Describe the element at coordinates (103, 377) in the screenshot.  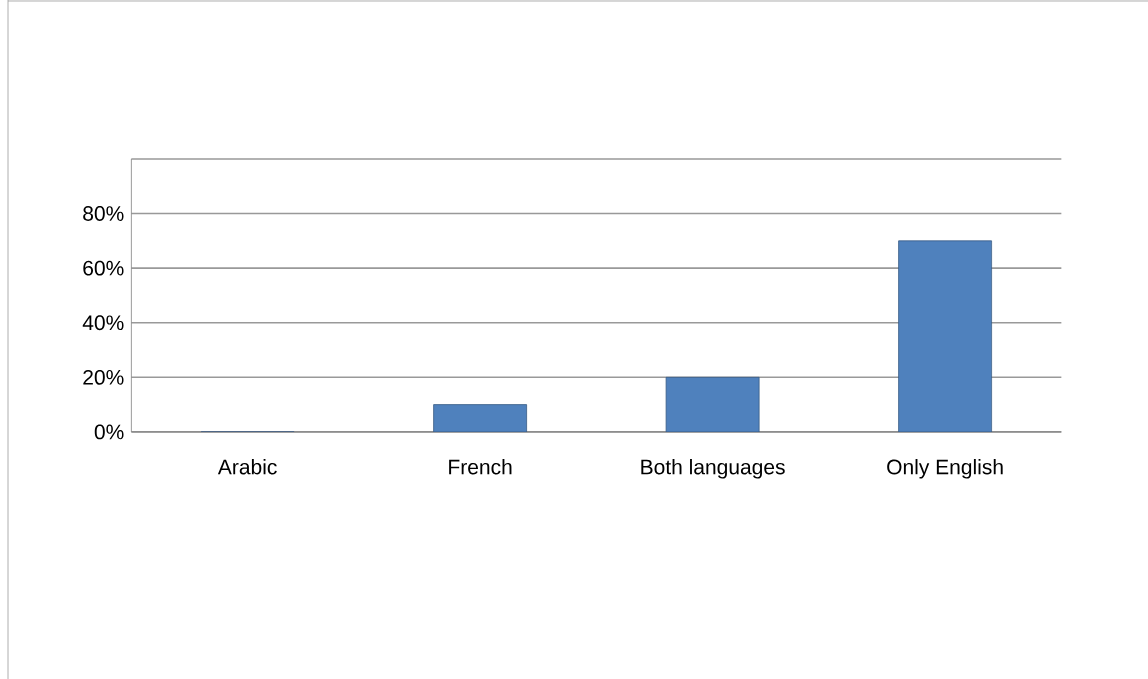
I see `y-tick-label: 20%` at that location.